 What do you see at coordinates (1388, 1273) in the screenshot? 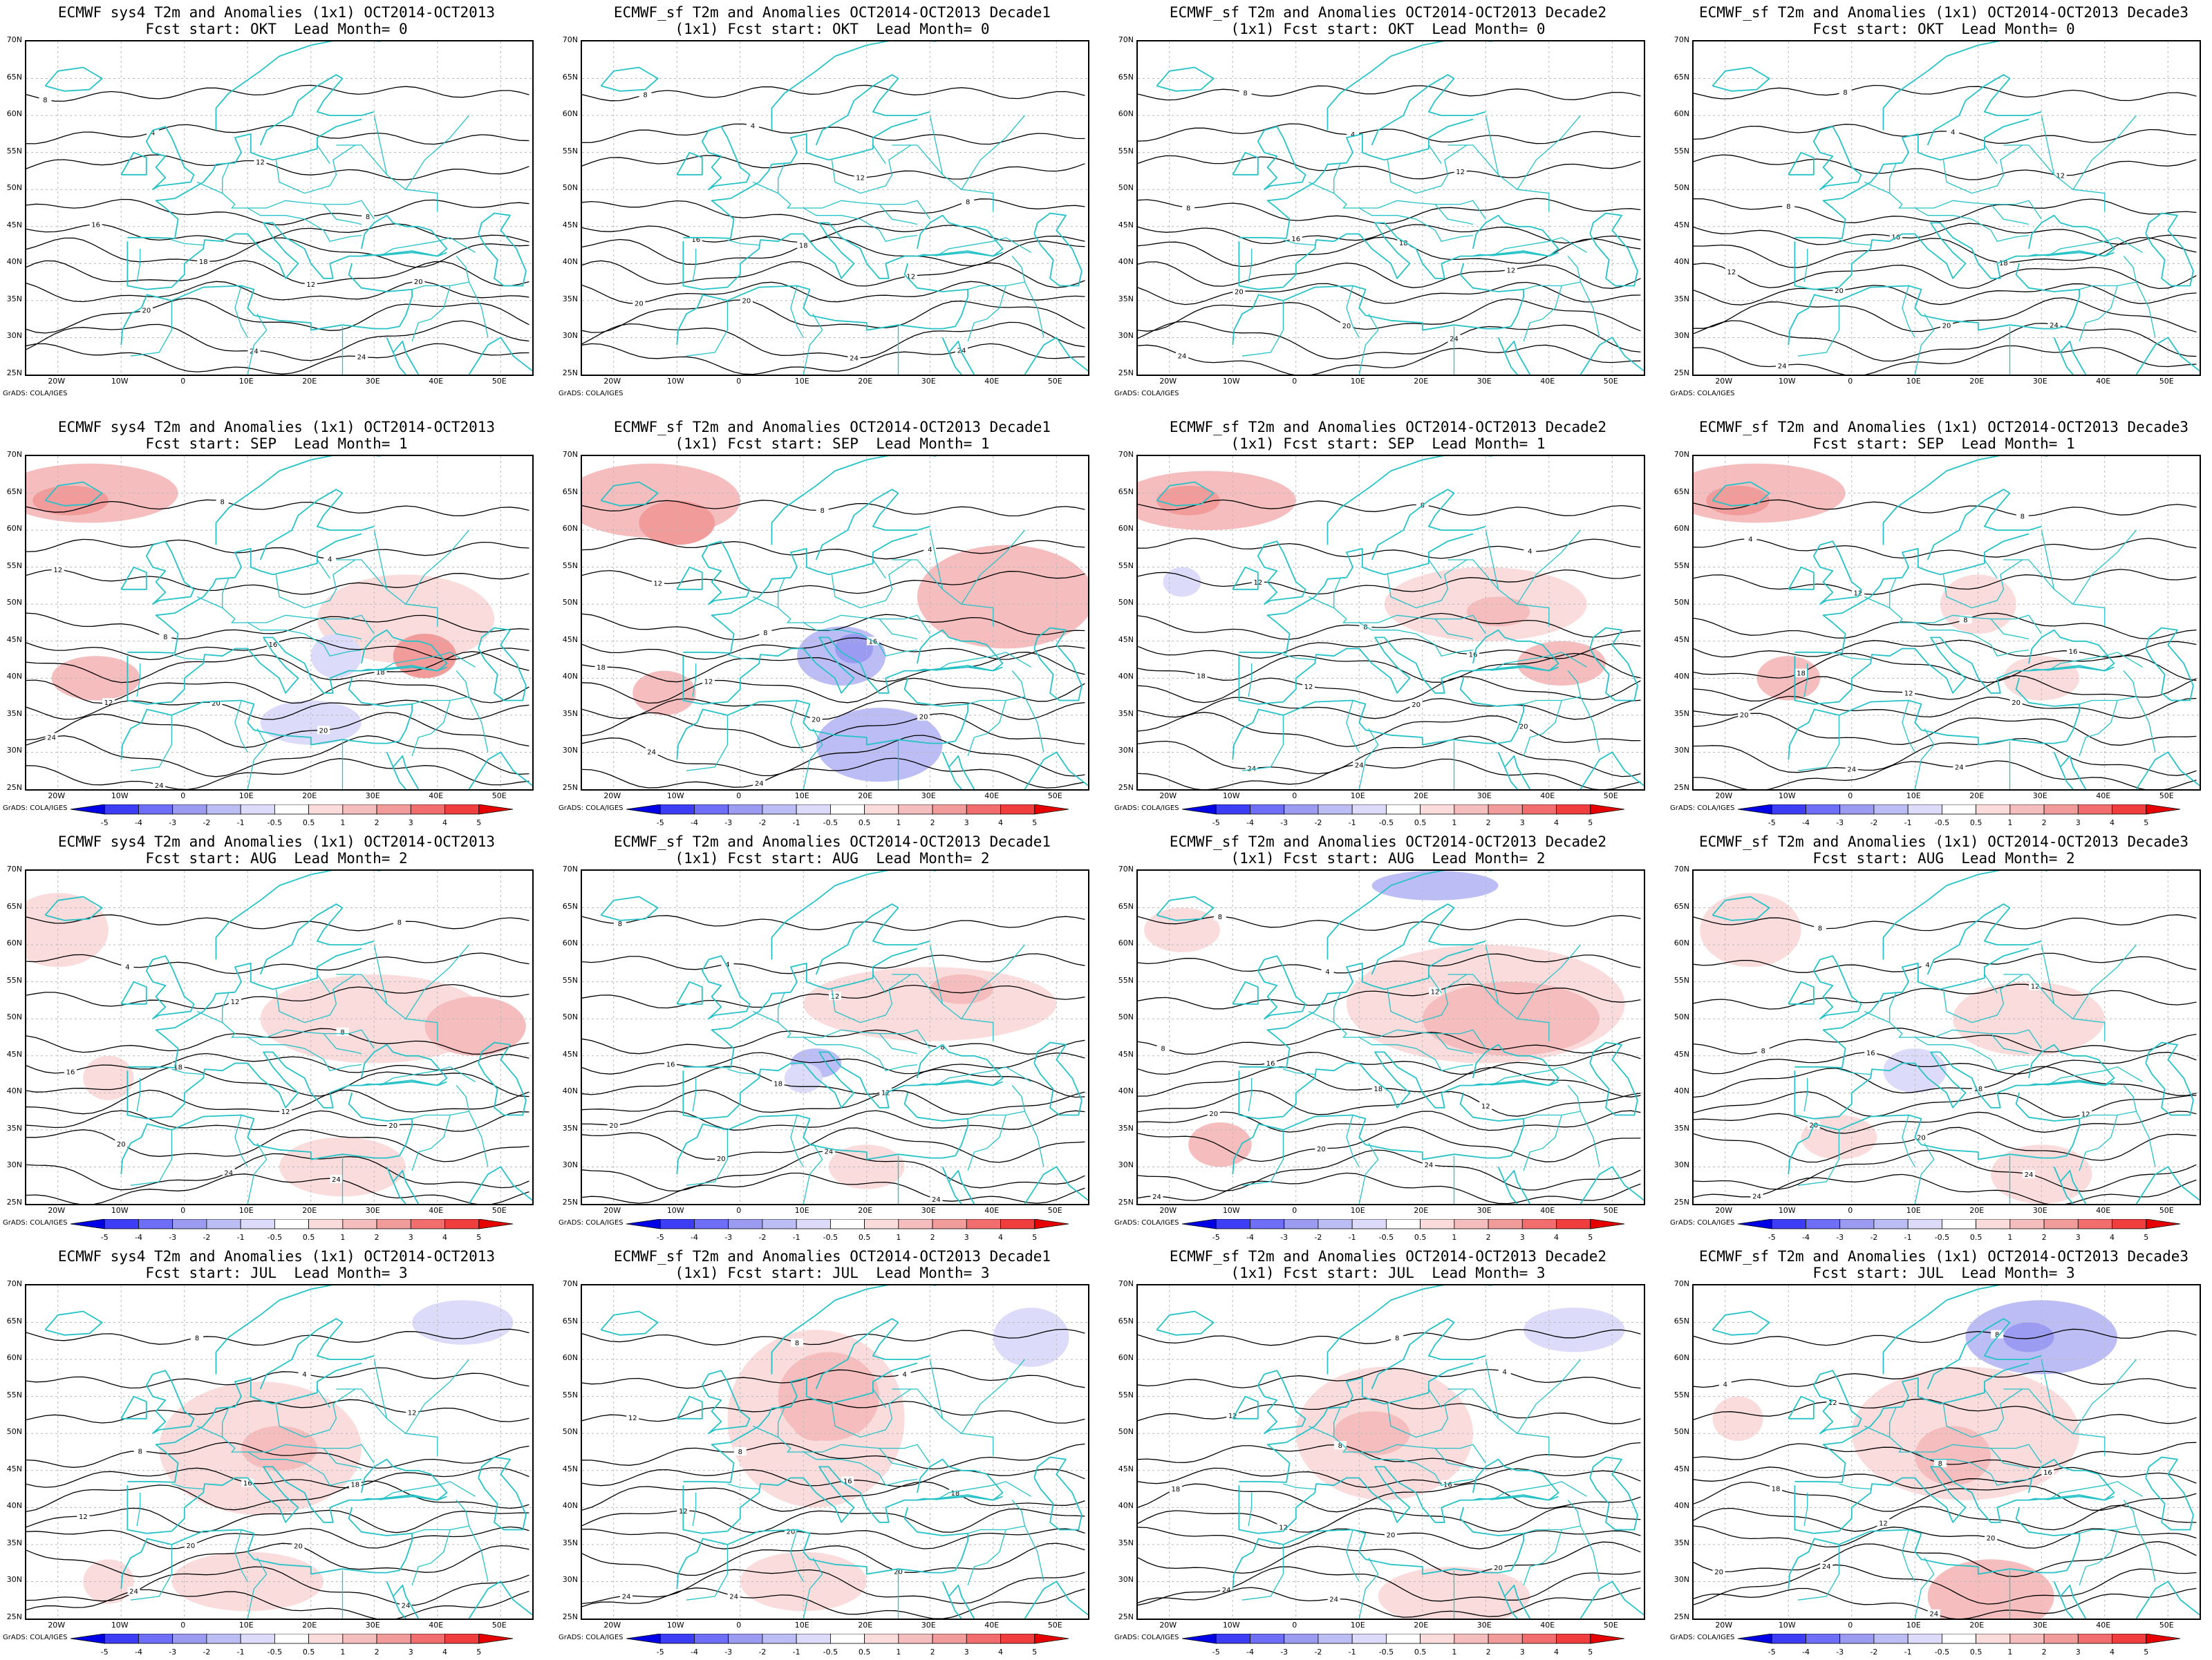
I see `panel-title-line2: (1x1) Fcst start: JUL Lead Month= 3` at bounding box center [1388, 1273].